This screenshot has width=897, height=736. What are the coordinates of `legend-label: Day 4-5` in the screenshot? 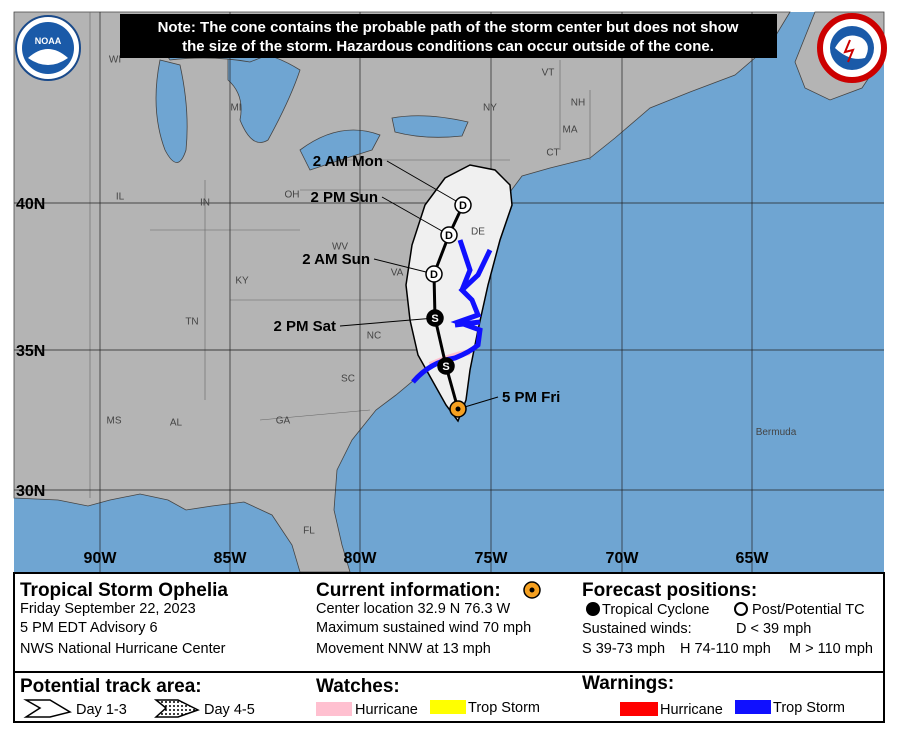 It's located at (229, 710).